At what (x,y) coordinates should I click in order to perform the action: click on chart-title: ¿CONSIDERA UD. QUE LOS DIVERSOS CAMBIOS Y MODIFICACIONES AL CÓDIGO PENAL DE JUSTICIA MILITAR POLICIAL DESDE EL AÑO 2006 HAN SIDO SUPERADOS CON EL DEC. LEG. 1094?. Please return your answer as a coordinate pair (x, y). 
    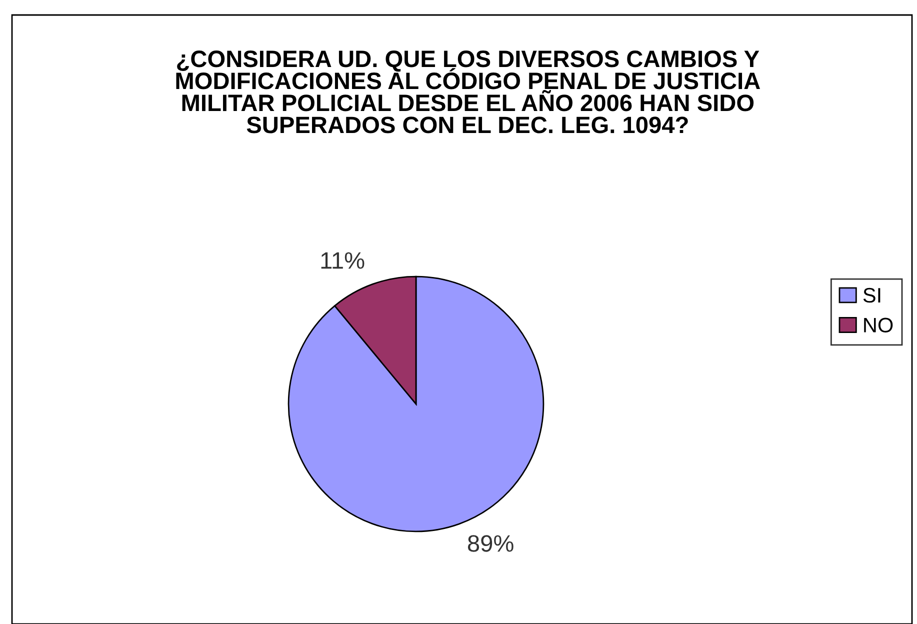
    Looking at the image, I should click on (468, 92).